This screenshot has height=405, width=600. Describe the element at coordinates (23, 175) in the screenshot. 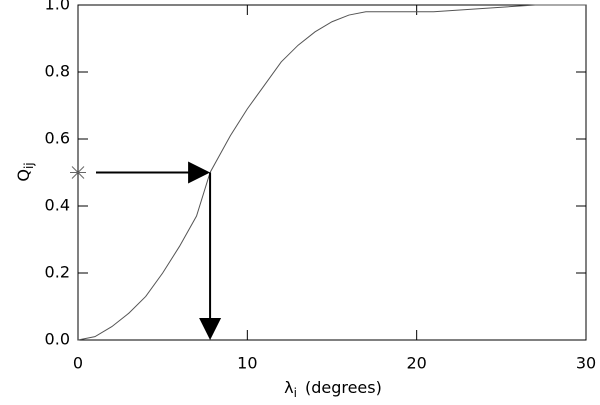

I see `y-label-symbol: Q` at that location.